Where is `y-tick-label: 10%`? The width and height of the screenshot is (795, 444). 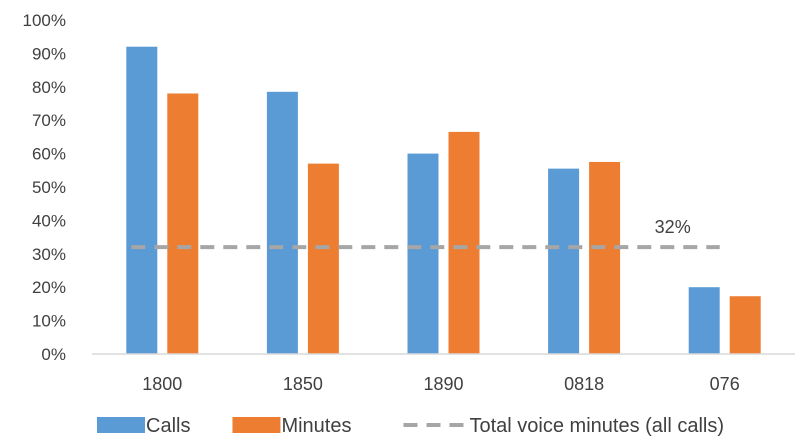 y-tick-label: 10% is located at coordinates (49, 321).